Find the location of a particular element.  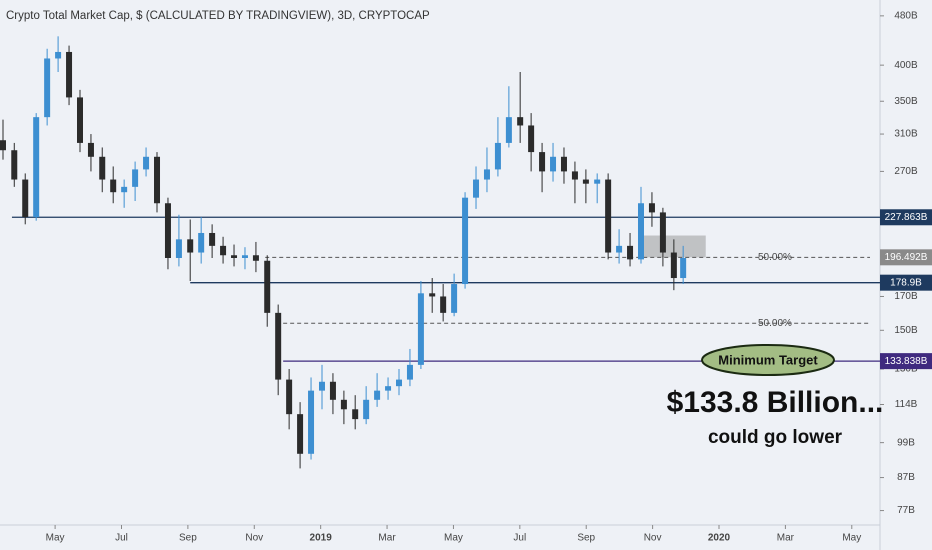

price-tag-label: 178.9B is located at coordinates (906, 282).